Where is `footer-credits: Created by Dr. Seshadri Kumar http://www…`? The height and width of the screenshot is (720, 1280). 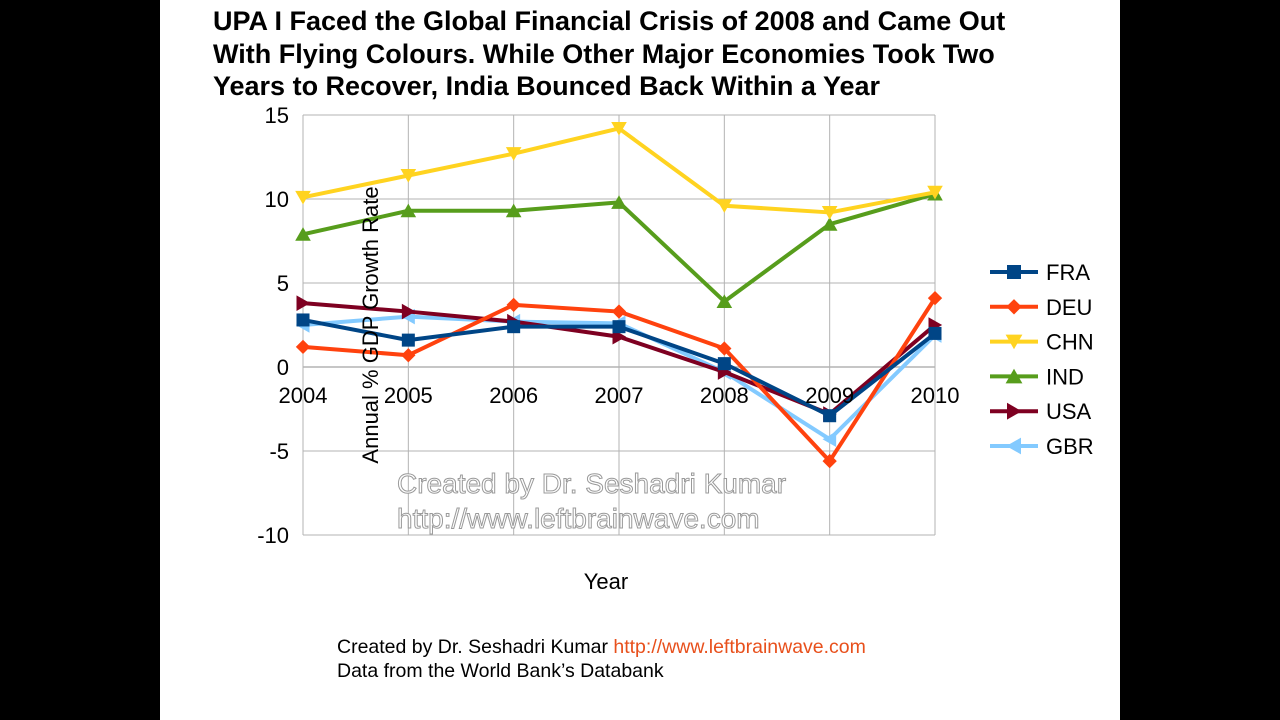 footer-credits: Created by Dr. Seshadri Kumar http://www… is located at coordinates (601, 659).